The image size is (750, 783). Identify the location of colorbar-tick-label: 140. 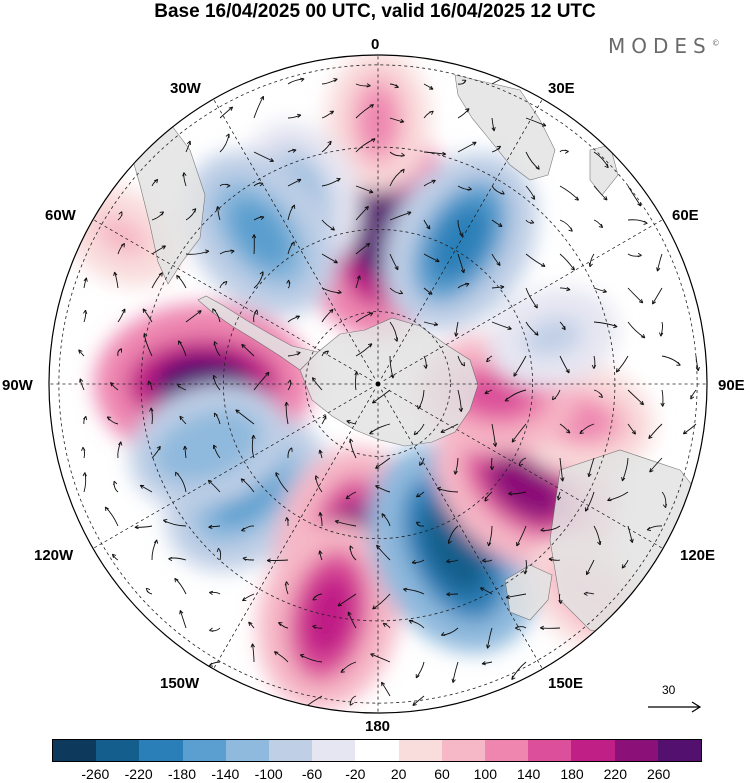
(528, 774).